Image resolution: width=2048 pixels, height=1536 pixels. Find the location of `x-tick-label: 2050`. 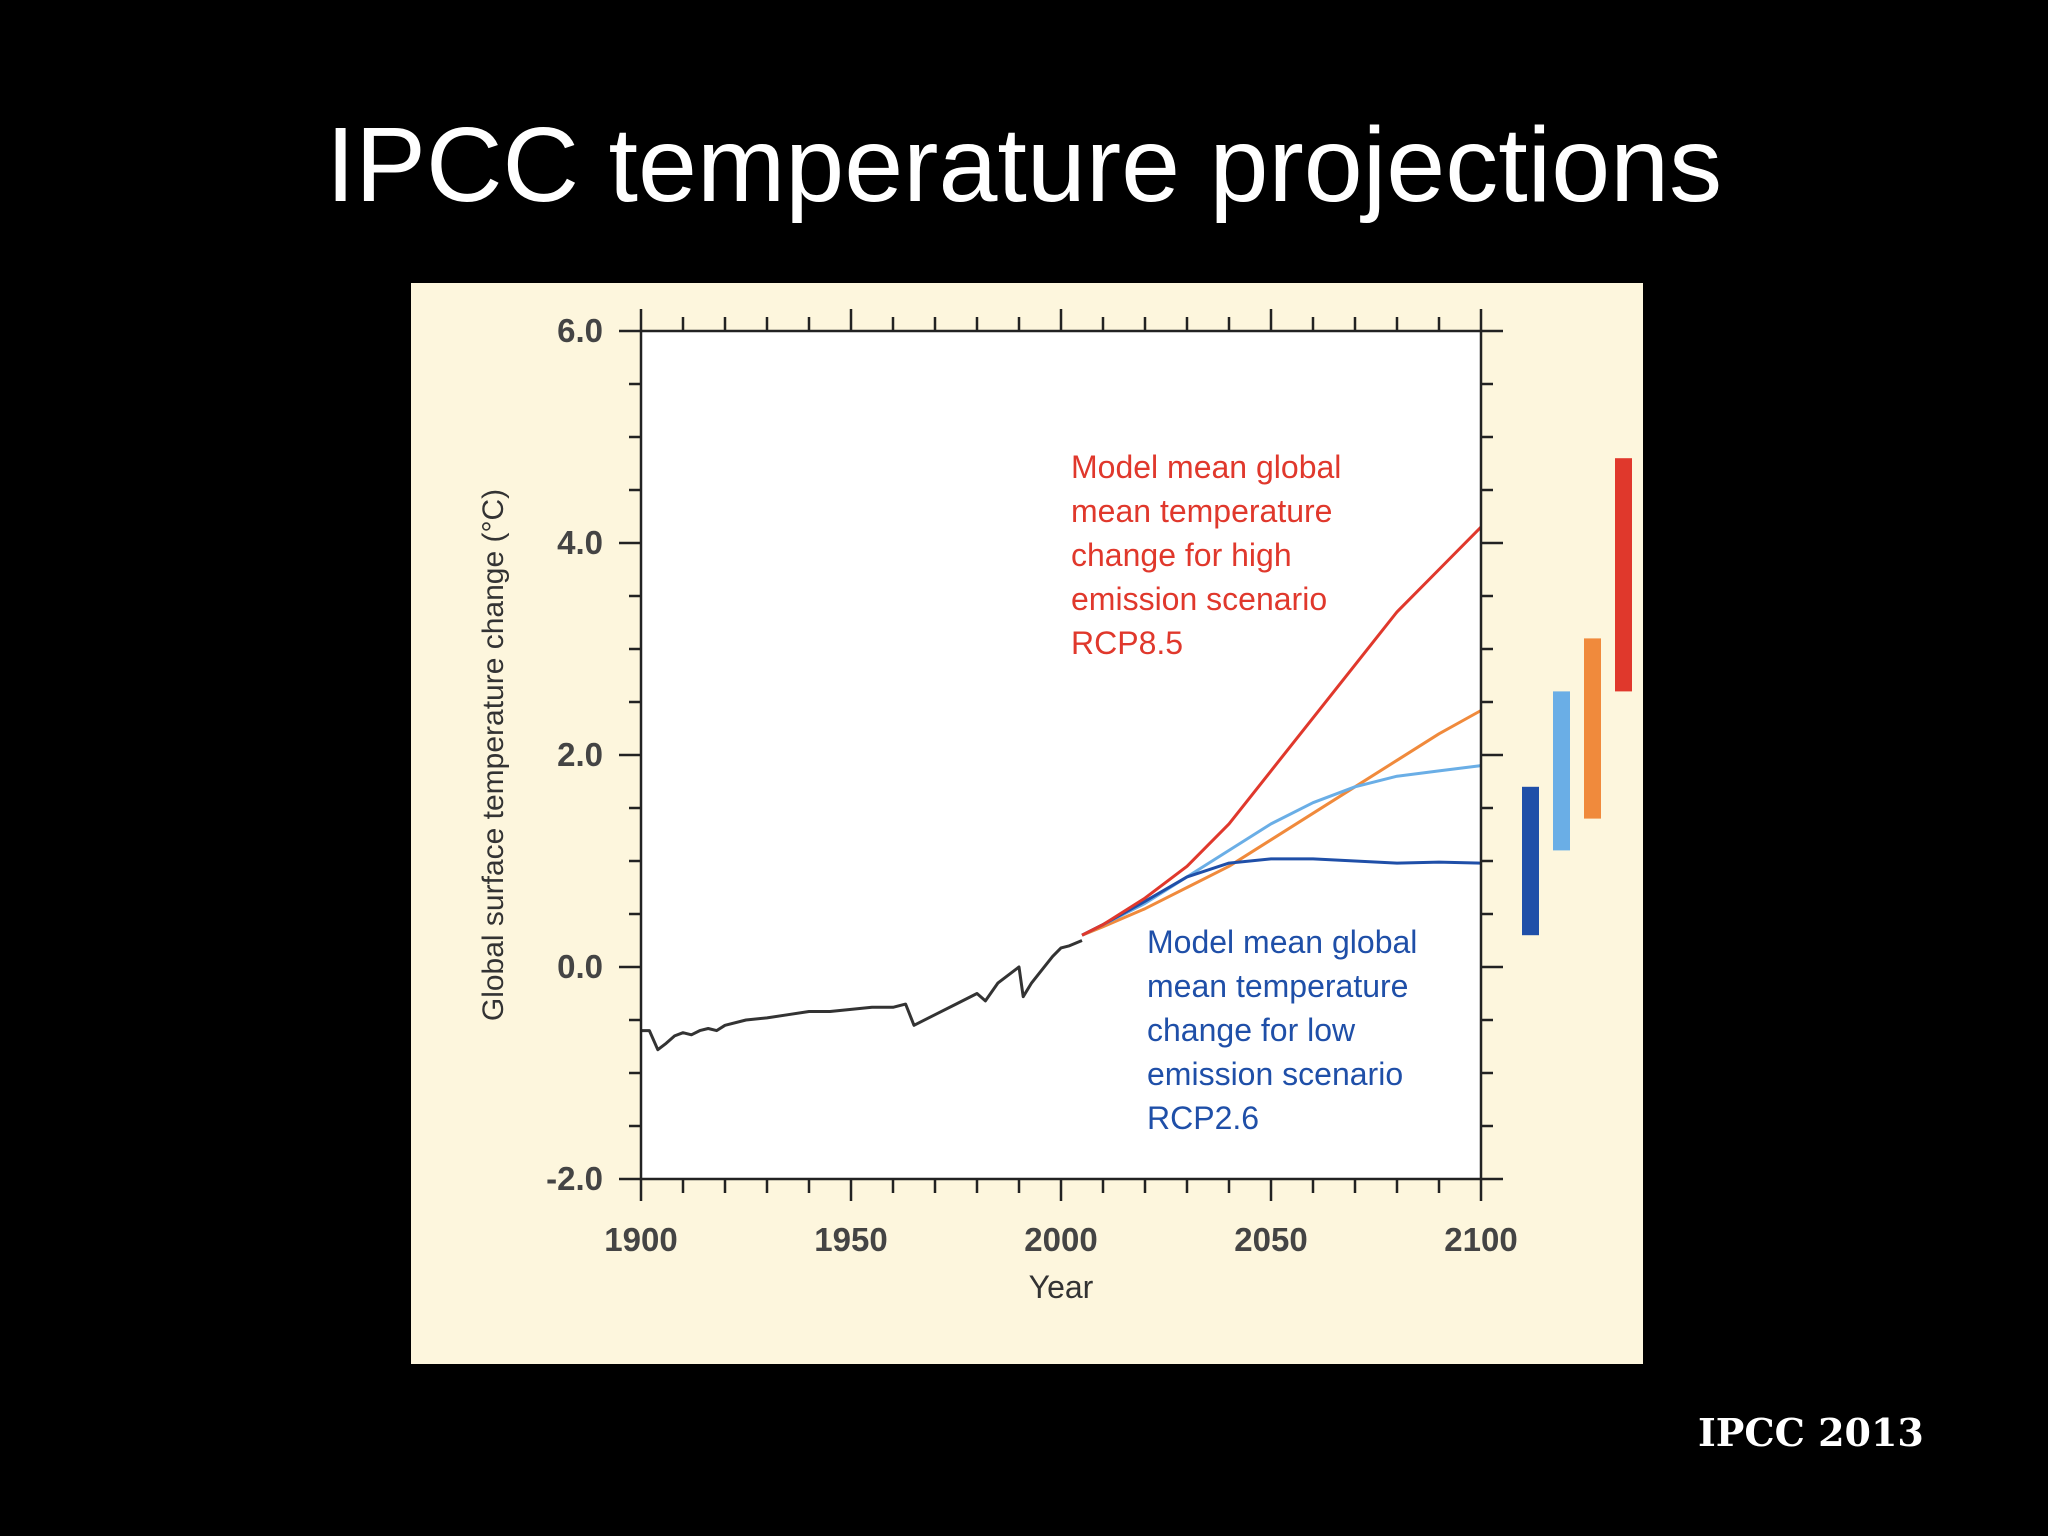

x-tick-label: 2050 is located at coordinates (1270, 1239).